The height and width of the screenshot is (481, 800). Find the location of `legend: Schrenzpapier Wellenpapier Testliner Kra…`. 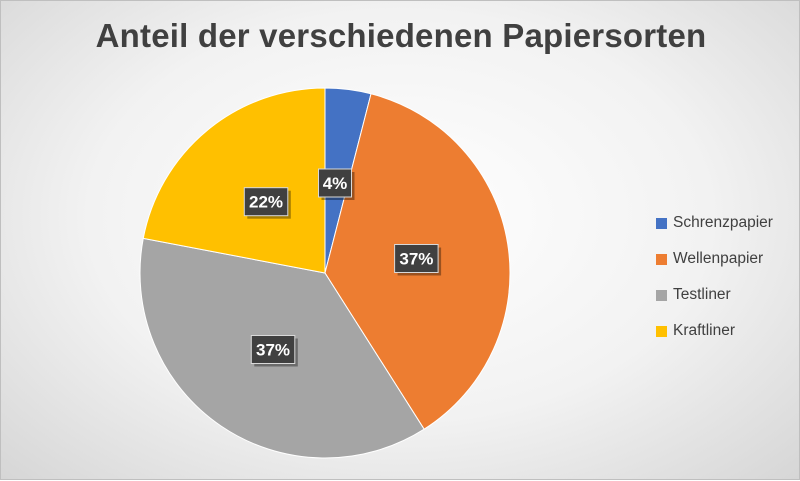

legend: Schrenzpapier Wellenpapier Testliner Kra… is located at coordinates (714, 277).